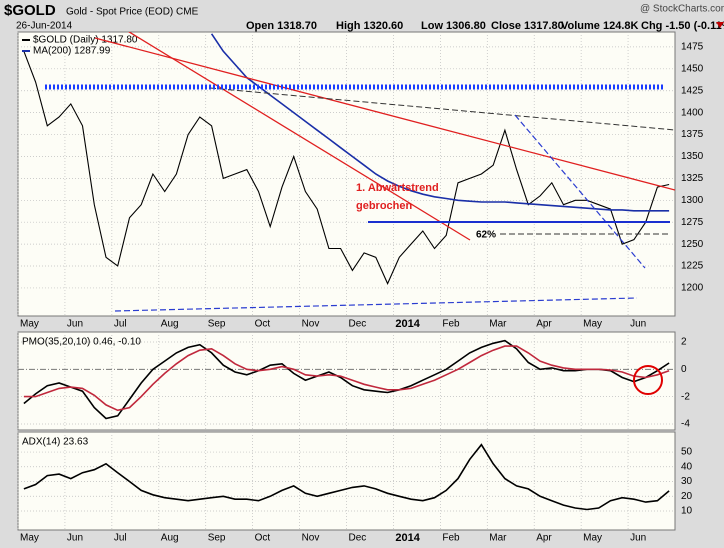 The image size is (724, 548). What do you see at coordinates (685, 396) in the screenshot?
I see `y-tick-label: -2` at bounding box center [685, 396].